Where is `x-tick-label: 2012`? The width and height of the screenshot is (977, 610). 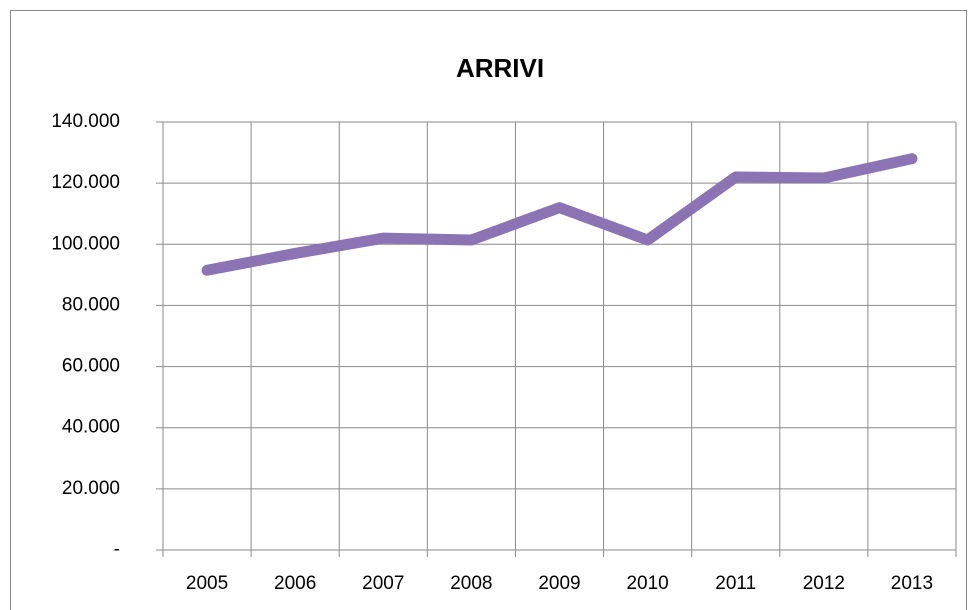 x-tick-label: 2012 is located at coordinates (824, 583).